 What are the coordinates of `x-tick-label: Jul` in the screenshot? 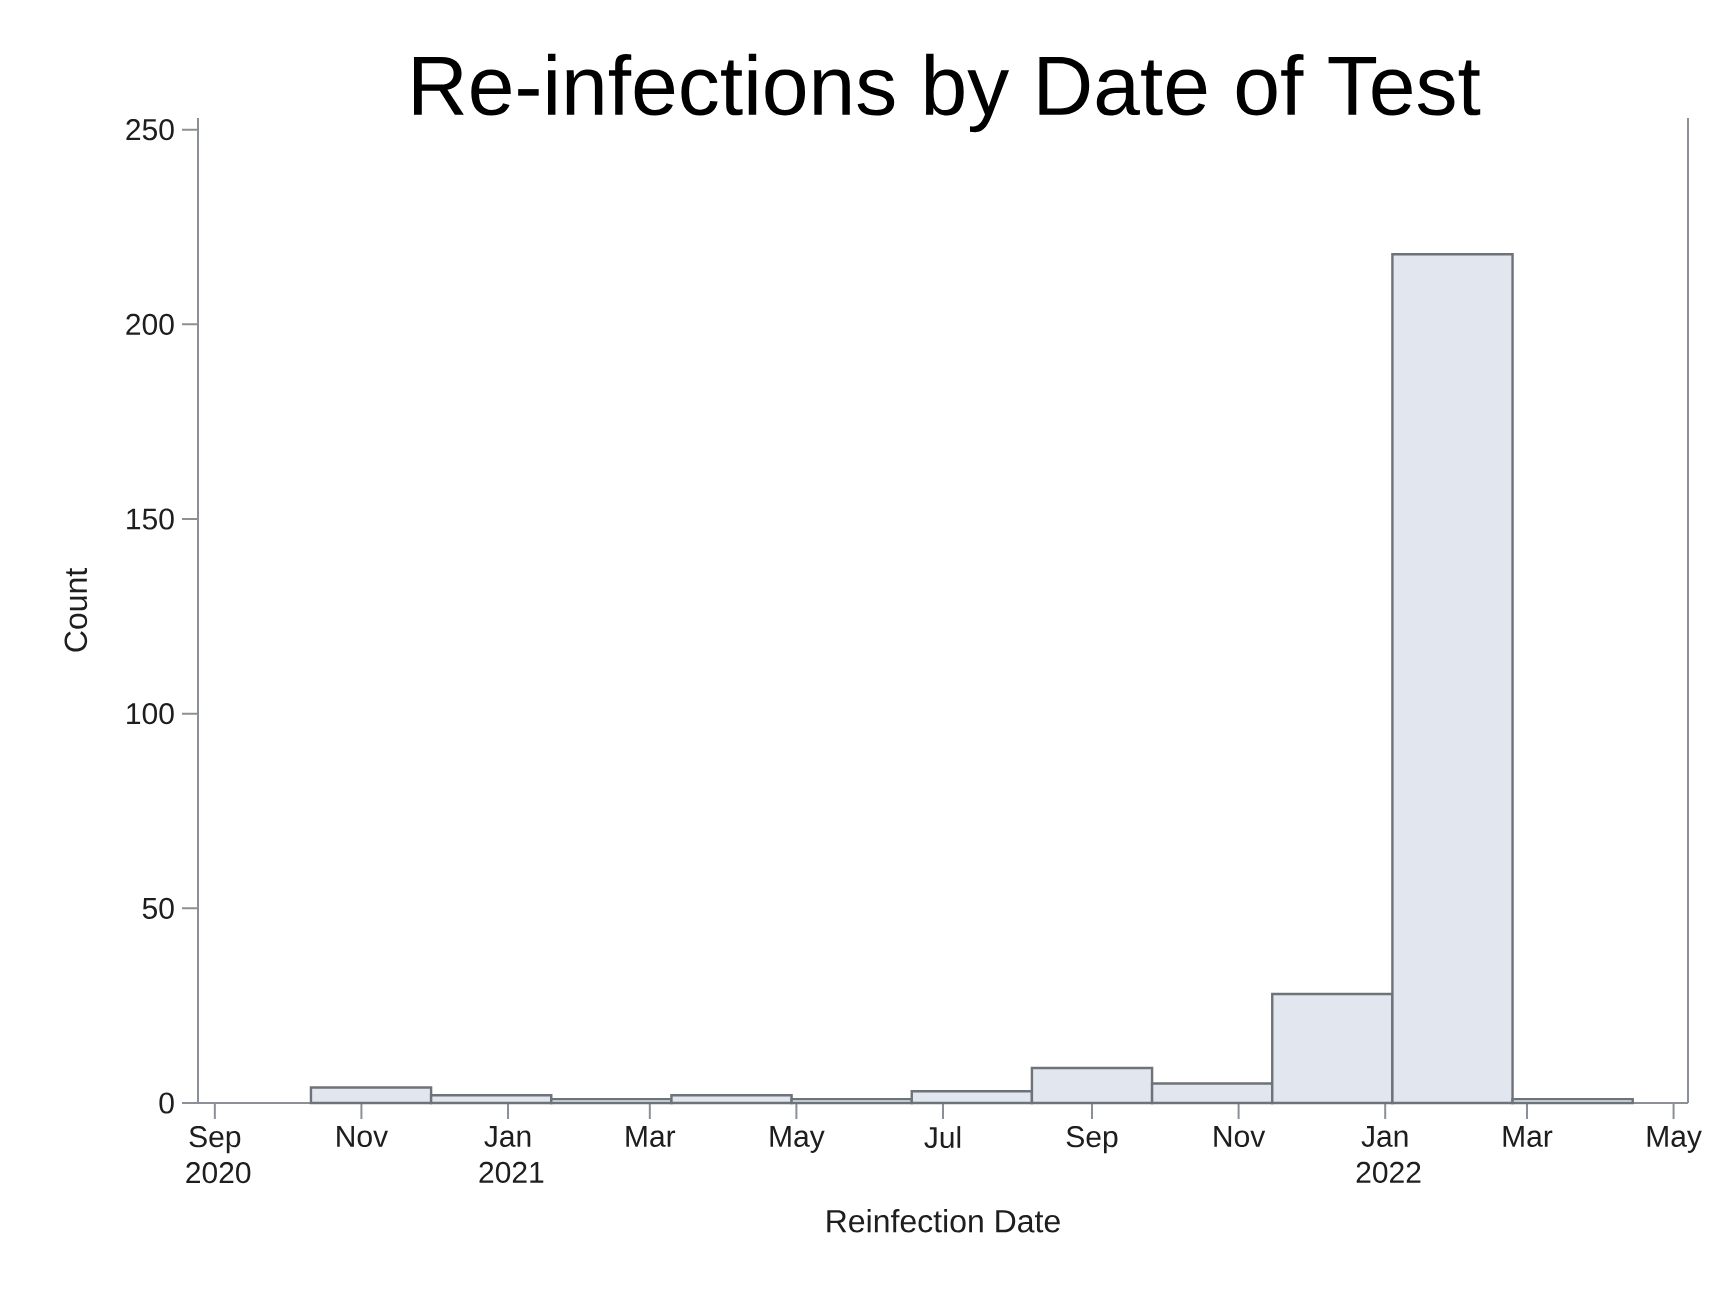 It's located at (942, 1137).